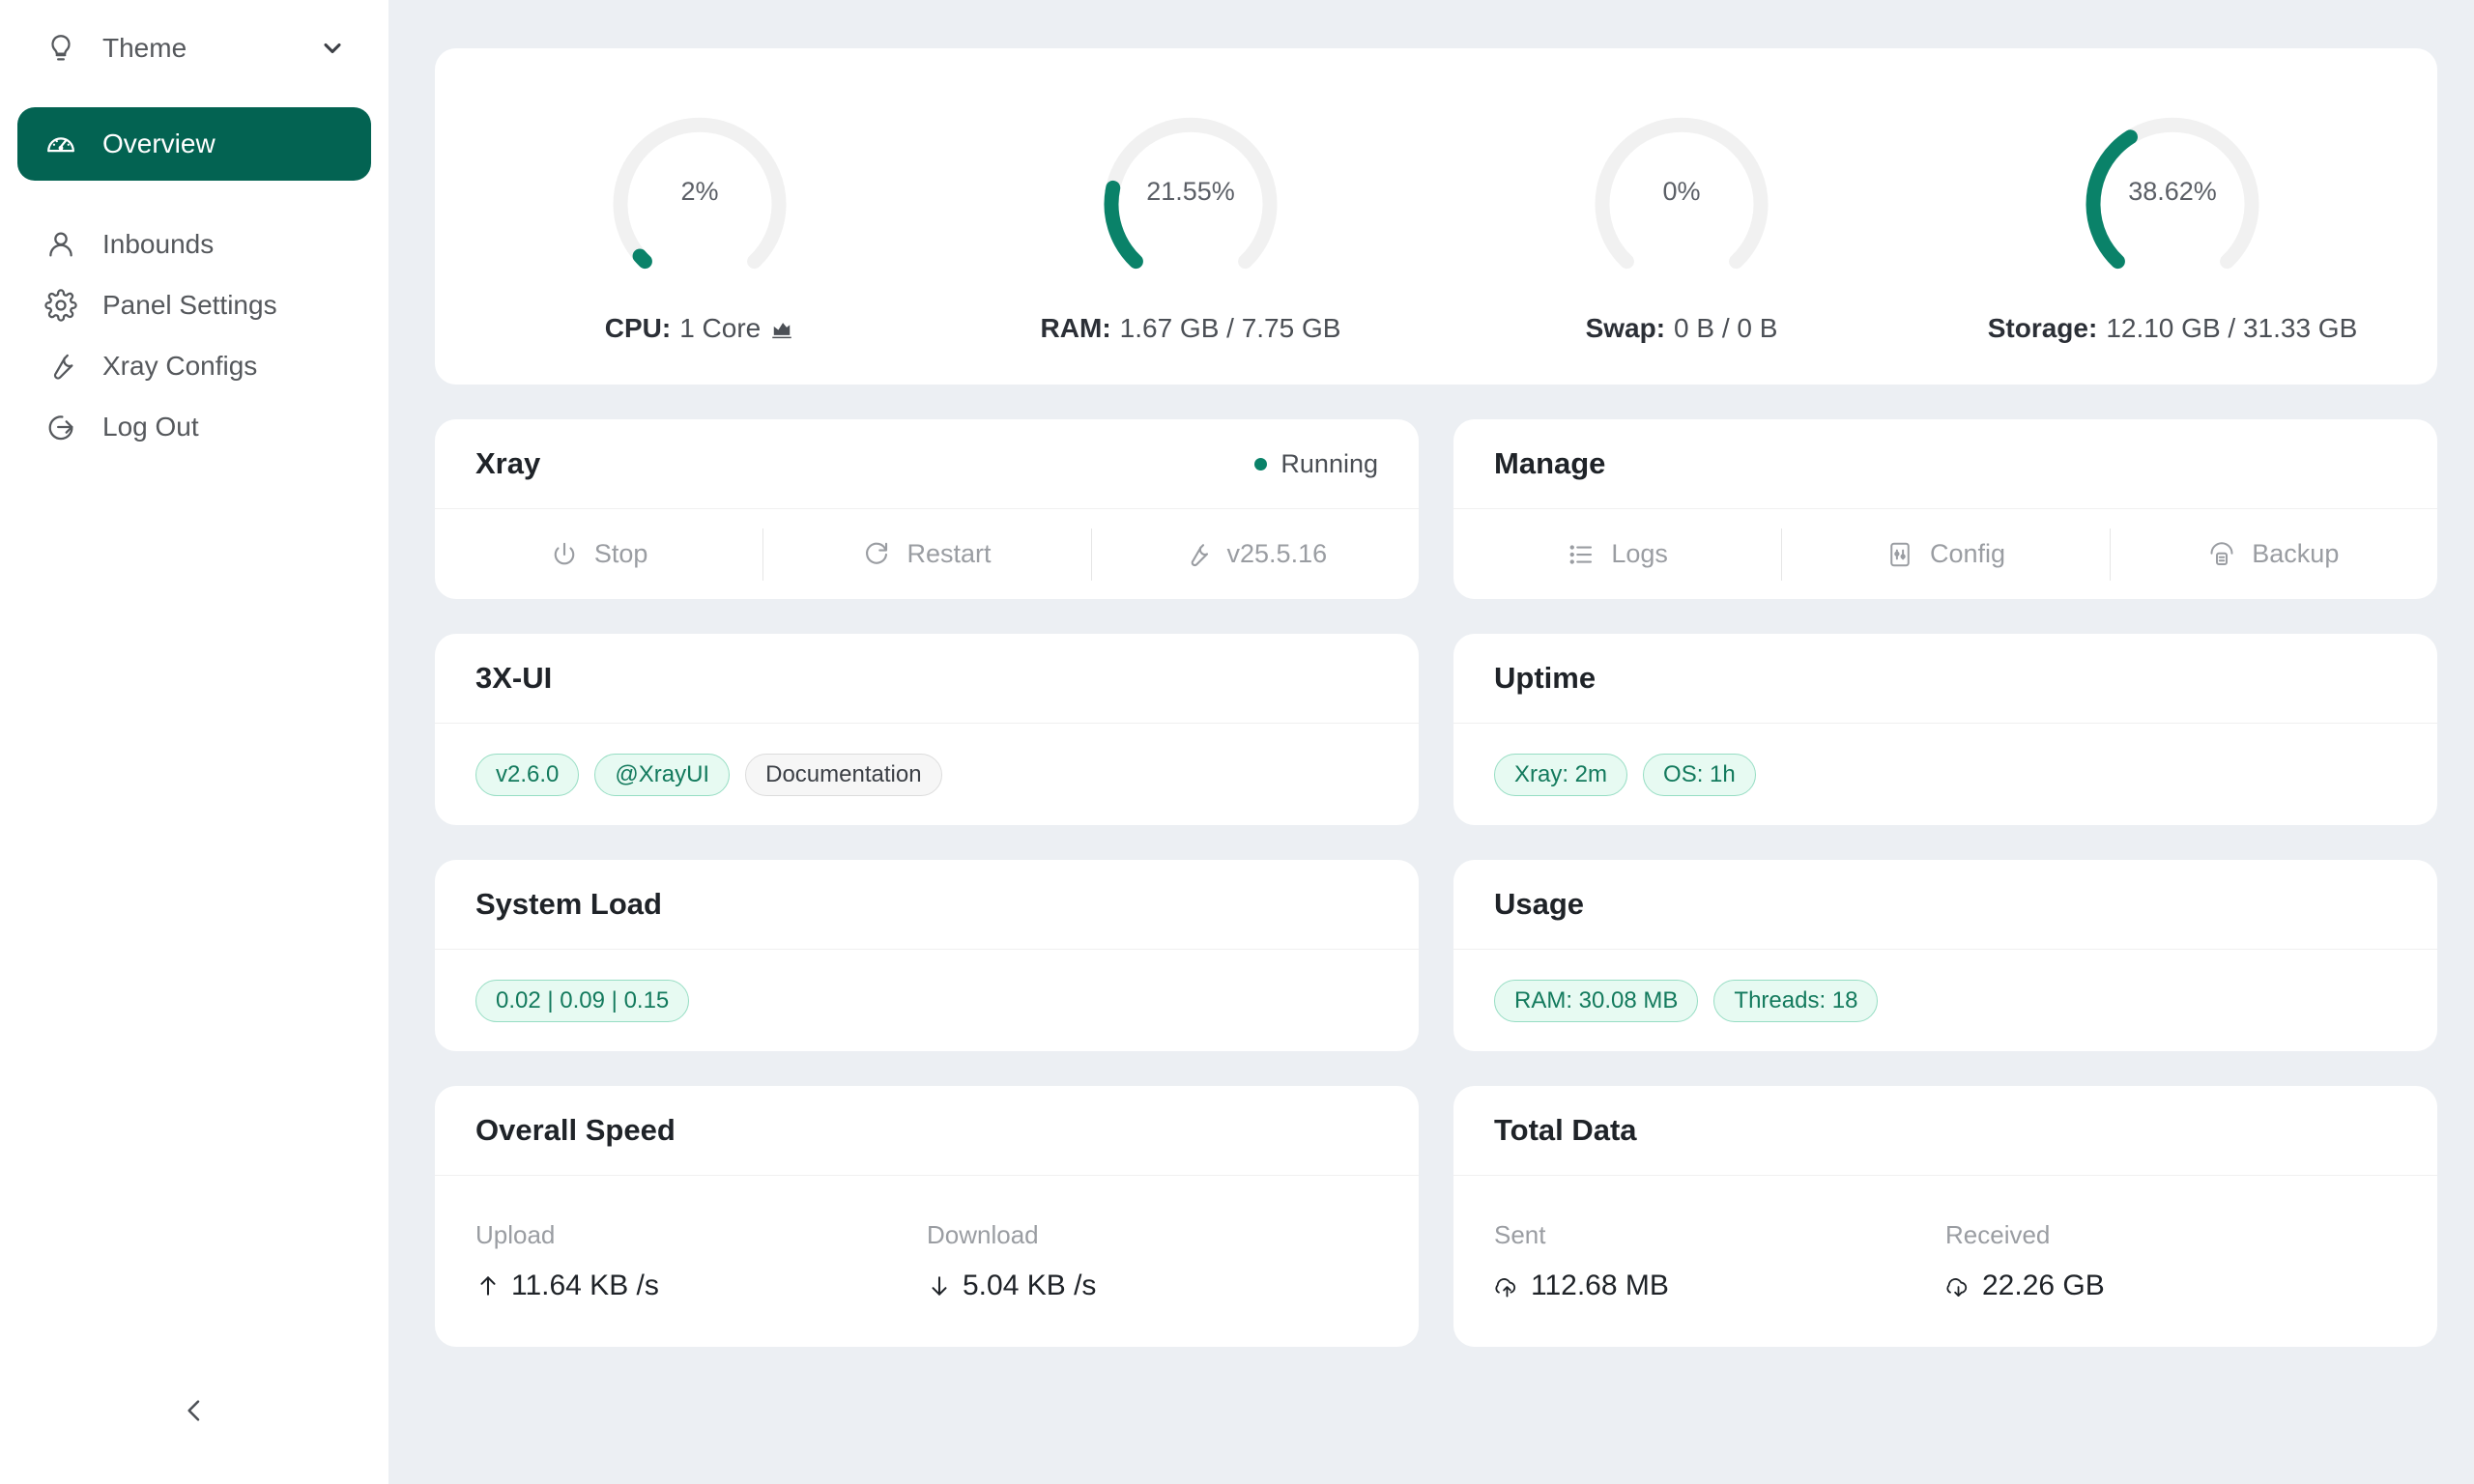  Describe the element at coordinates (1076, 328) in the screenshot. I see `gauge-name: RAM:` at that location.